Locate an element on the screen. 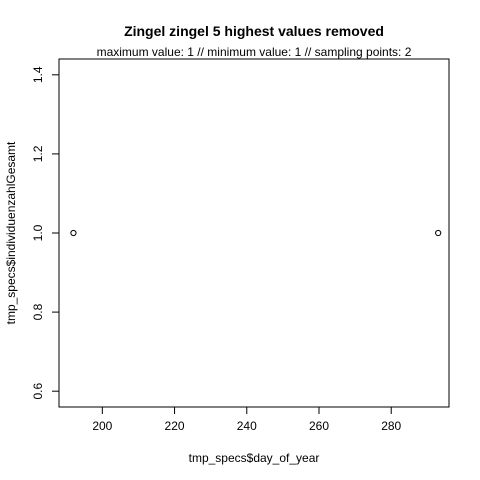 The width and height of the screenshot is (480, 480). data-points is located at coordinates (256, 232).